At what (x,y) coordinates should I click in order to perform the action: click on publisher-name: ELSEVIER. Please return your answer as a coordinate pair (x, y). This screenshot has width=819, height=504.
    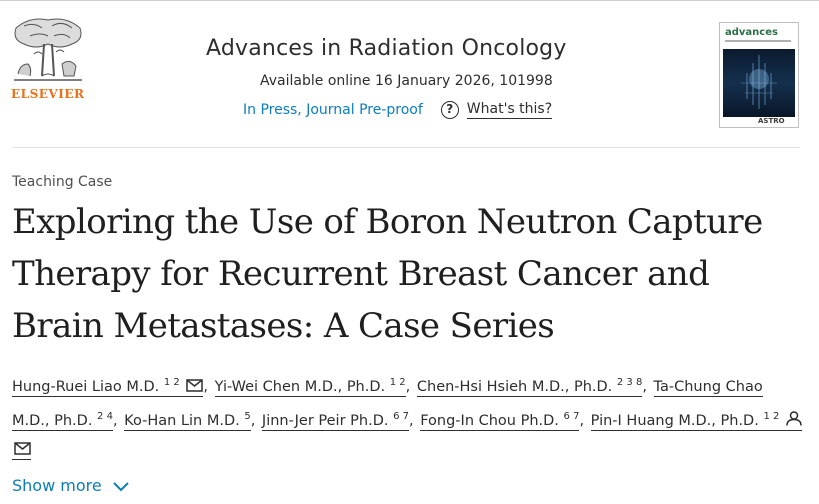
    Looking at the image, I should click on (48, 94).